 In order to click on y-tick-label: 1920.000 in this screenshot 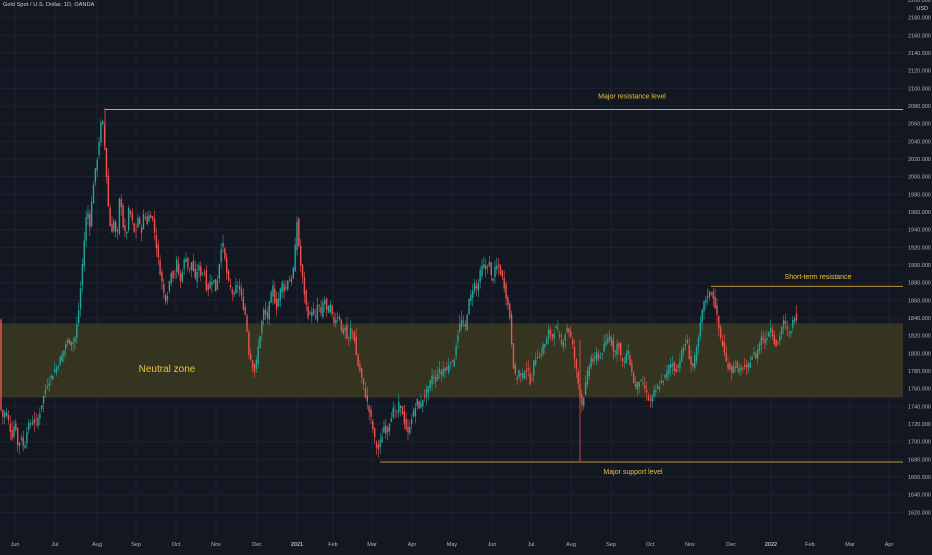, I will do `click(919, 248)`.